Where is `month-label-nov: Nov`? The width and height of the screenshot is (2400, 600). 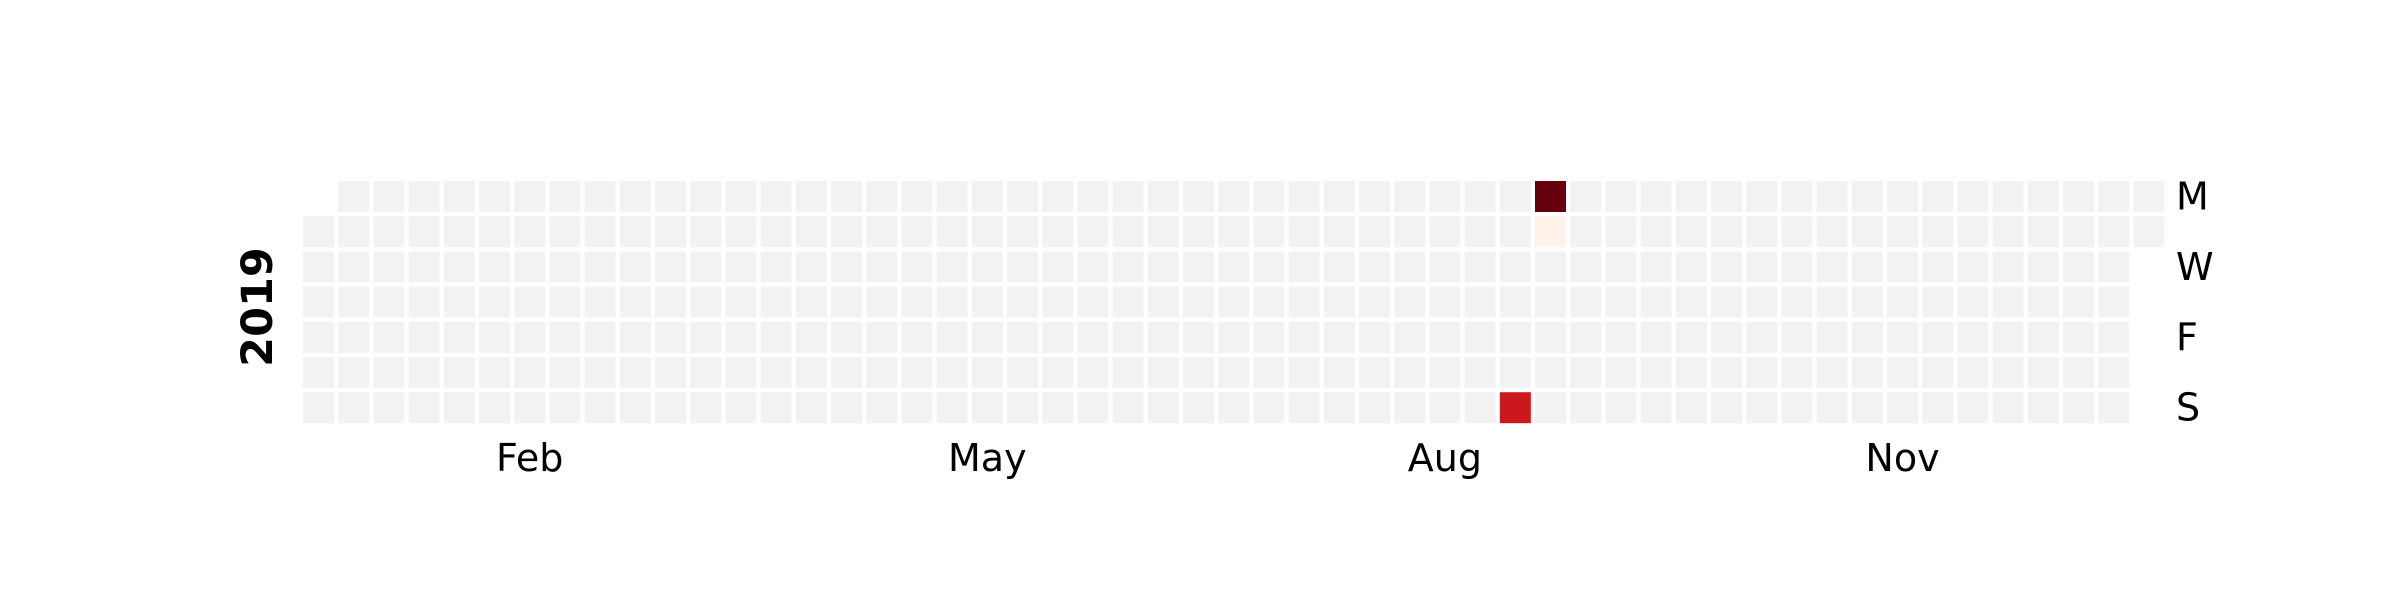 month-label-nov: Nov is located at coordinates (1902, 458).